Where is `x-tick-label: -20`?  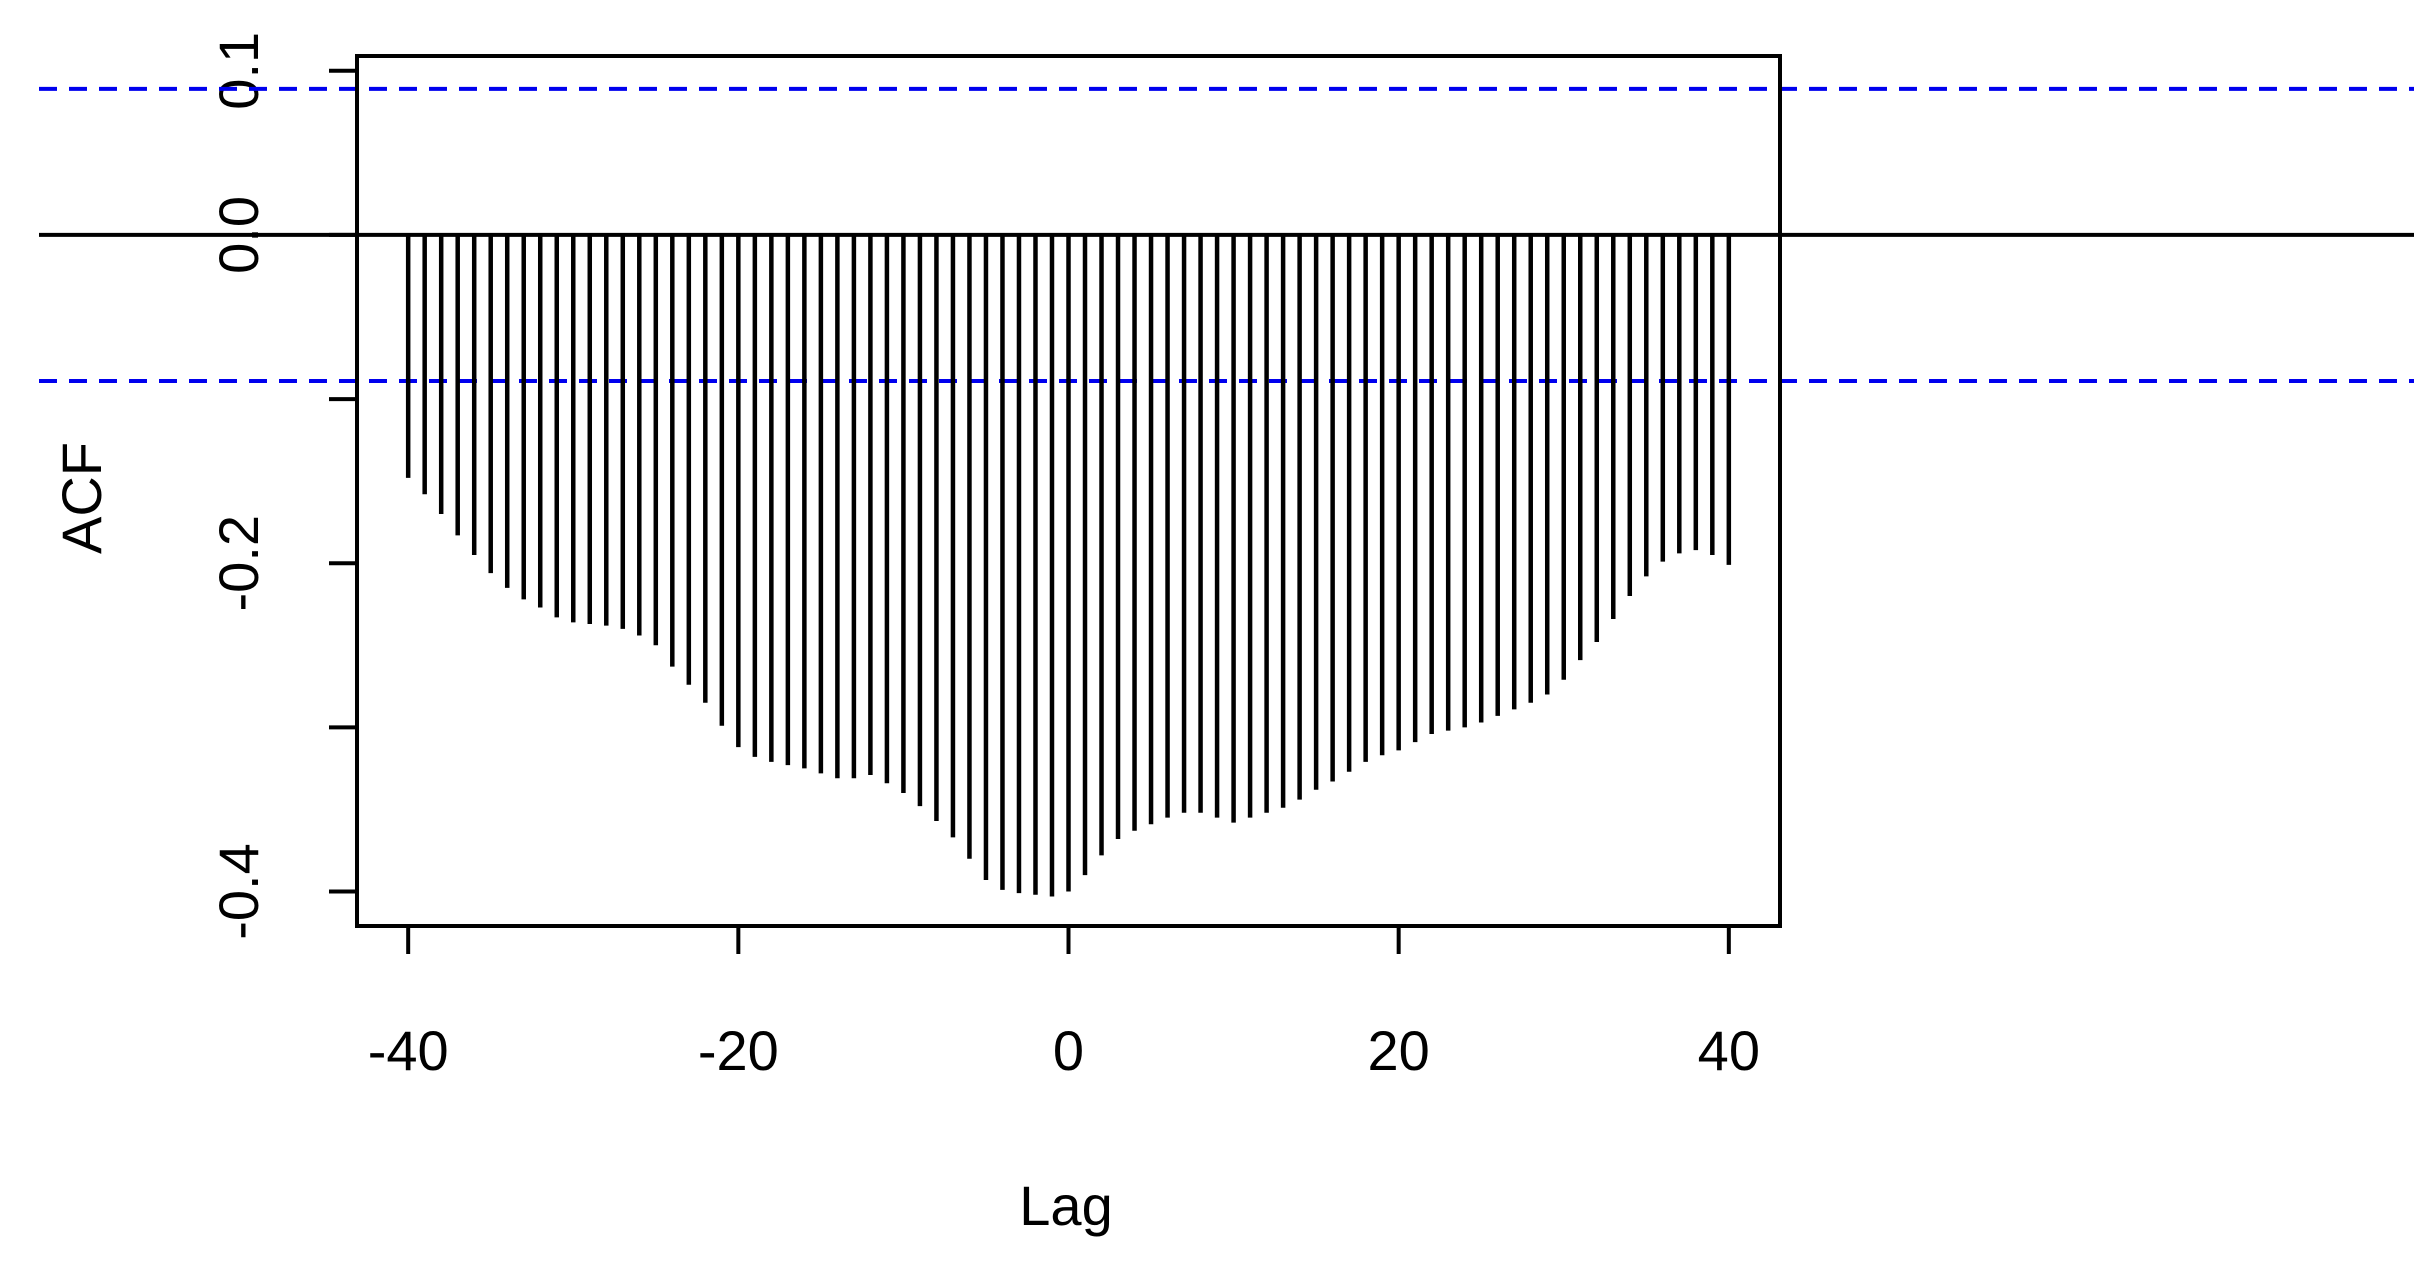 x-tick-label: -20 is located at coordinates (738, 1050).